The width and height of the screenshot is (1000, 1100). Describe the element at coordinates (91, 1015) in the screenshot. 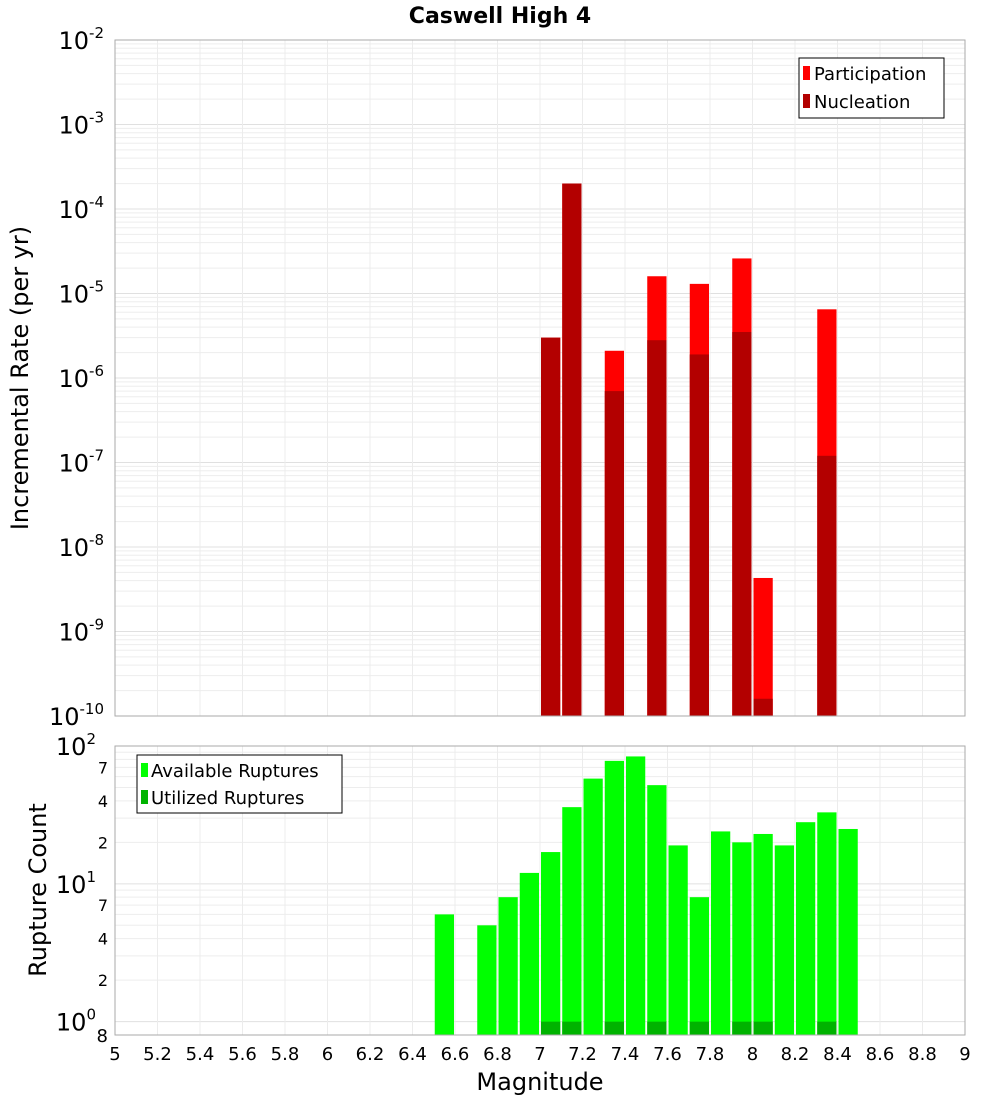

I see `tick-exponent: 0` at that location.